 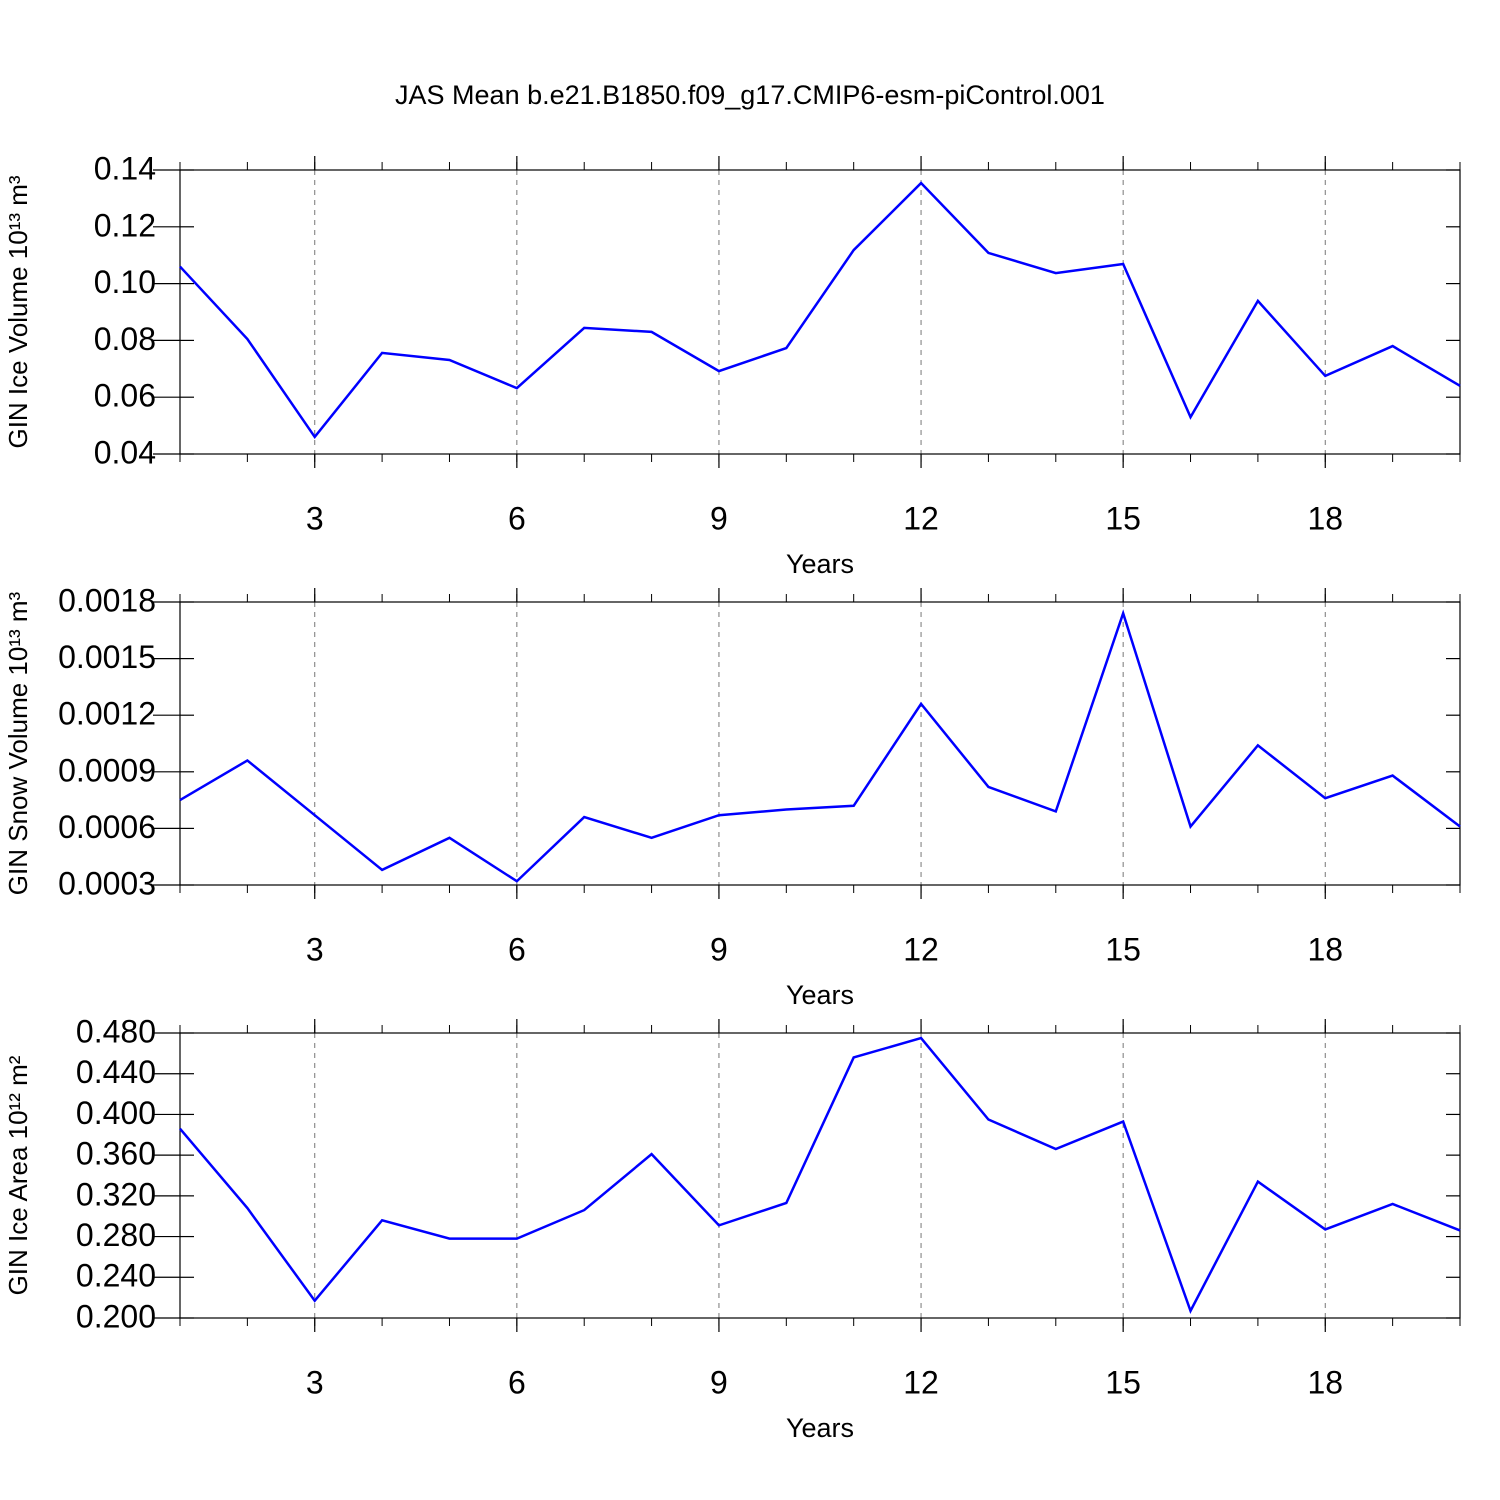 What do you see at coordinates (116, 1316) in the screenshot?
I see `y-tick-label: 0.200` at bounding box center [116, 1316].